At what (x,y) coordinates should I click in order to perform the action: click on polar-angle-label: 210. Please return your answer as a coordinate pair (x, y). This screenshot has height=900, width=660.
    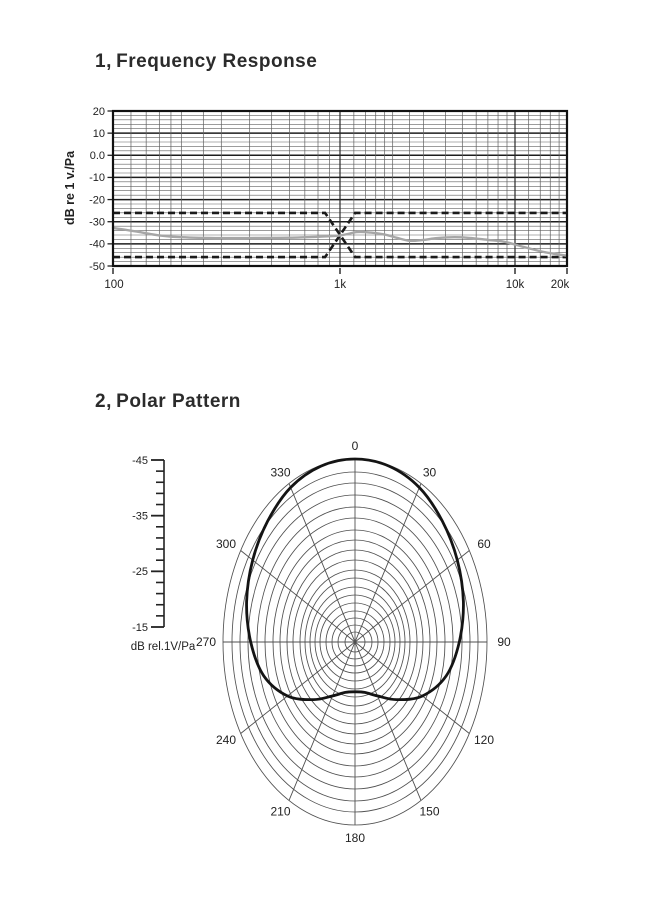
    Looking at the image, I should click on (280, 812).